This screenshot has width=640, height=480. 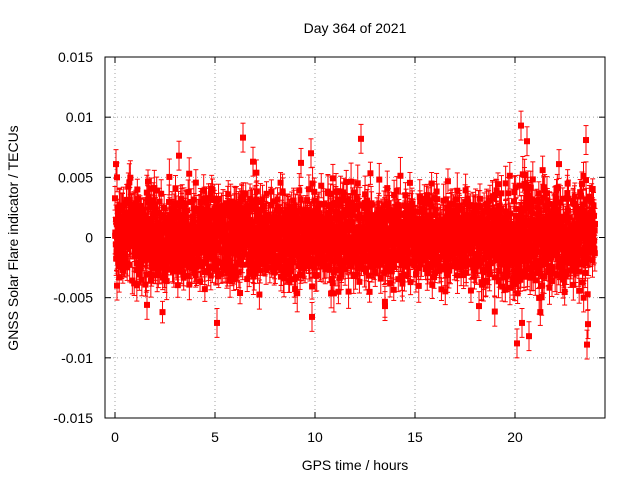 I want to click on y-tick-label: -0.015, so click(x=73, y=418).